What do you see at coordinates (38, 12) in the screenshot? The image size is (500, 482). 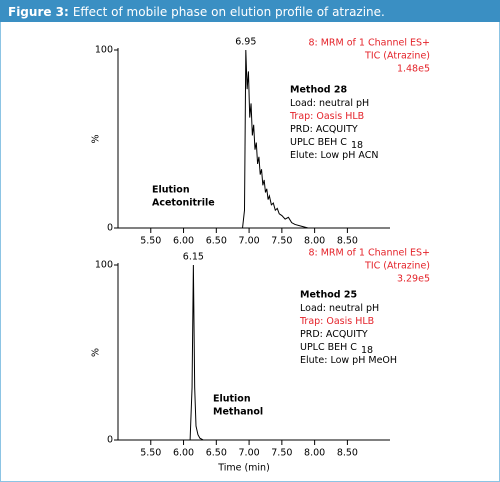 I see `figure-label: Figure 3:` at bounding box center [38, 12].